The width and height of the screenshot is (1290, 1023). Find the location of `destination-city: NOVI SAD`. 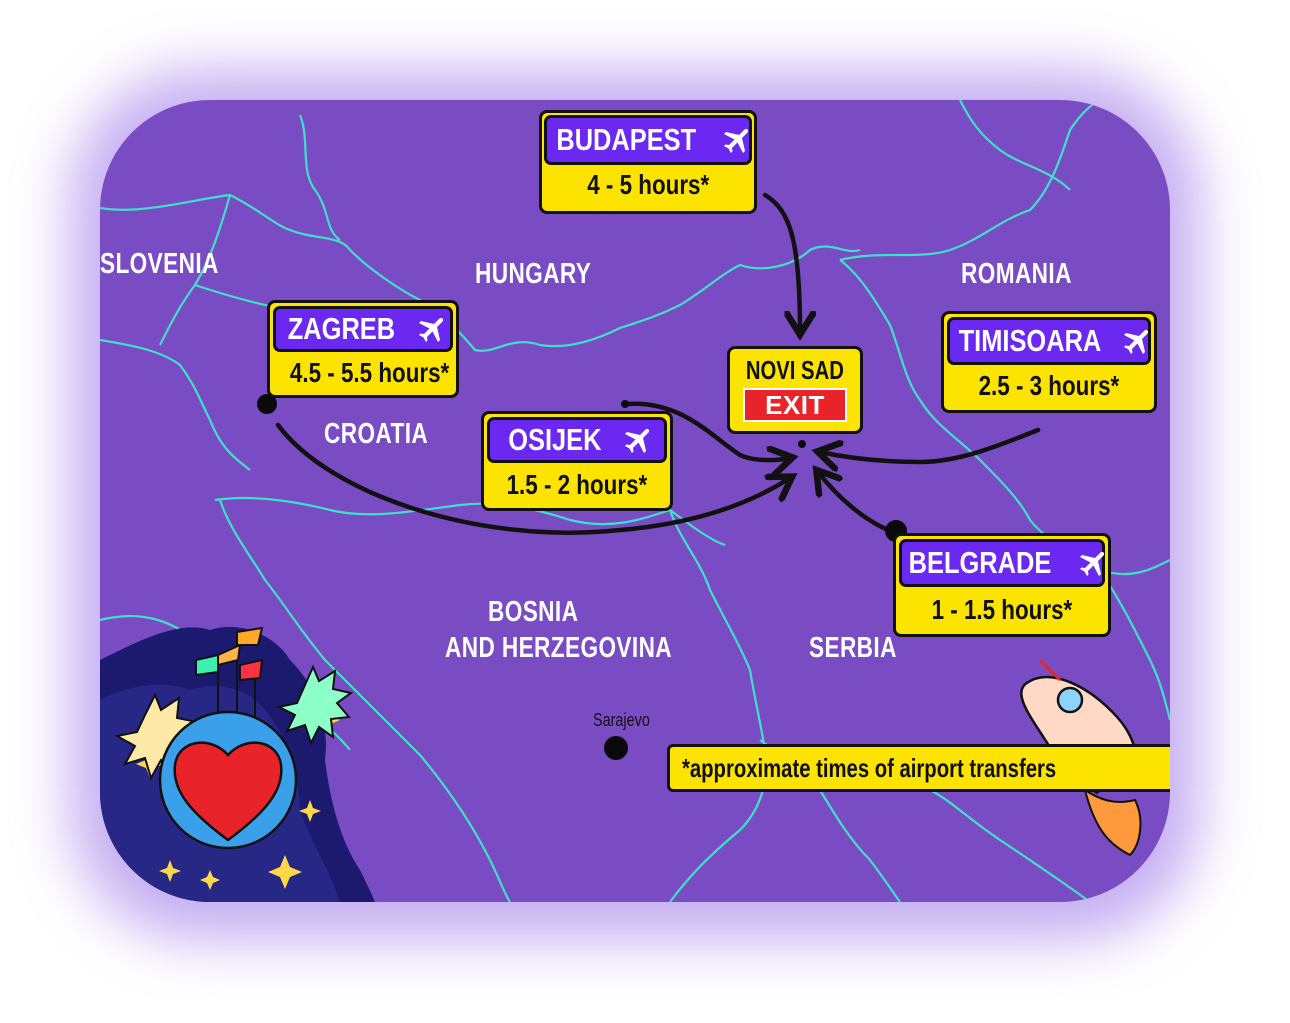

destination-city: NOVI SAD is located at coordinates (795, 370).